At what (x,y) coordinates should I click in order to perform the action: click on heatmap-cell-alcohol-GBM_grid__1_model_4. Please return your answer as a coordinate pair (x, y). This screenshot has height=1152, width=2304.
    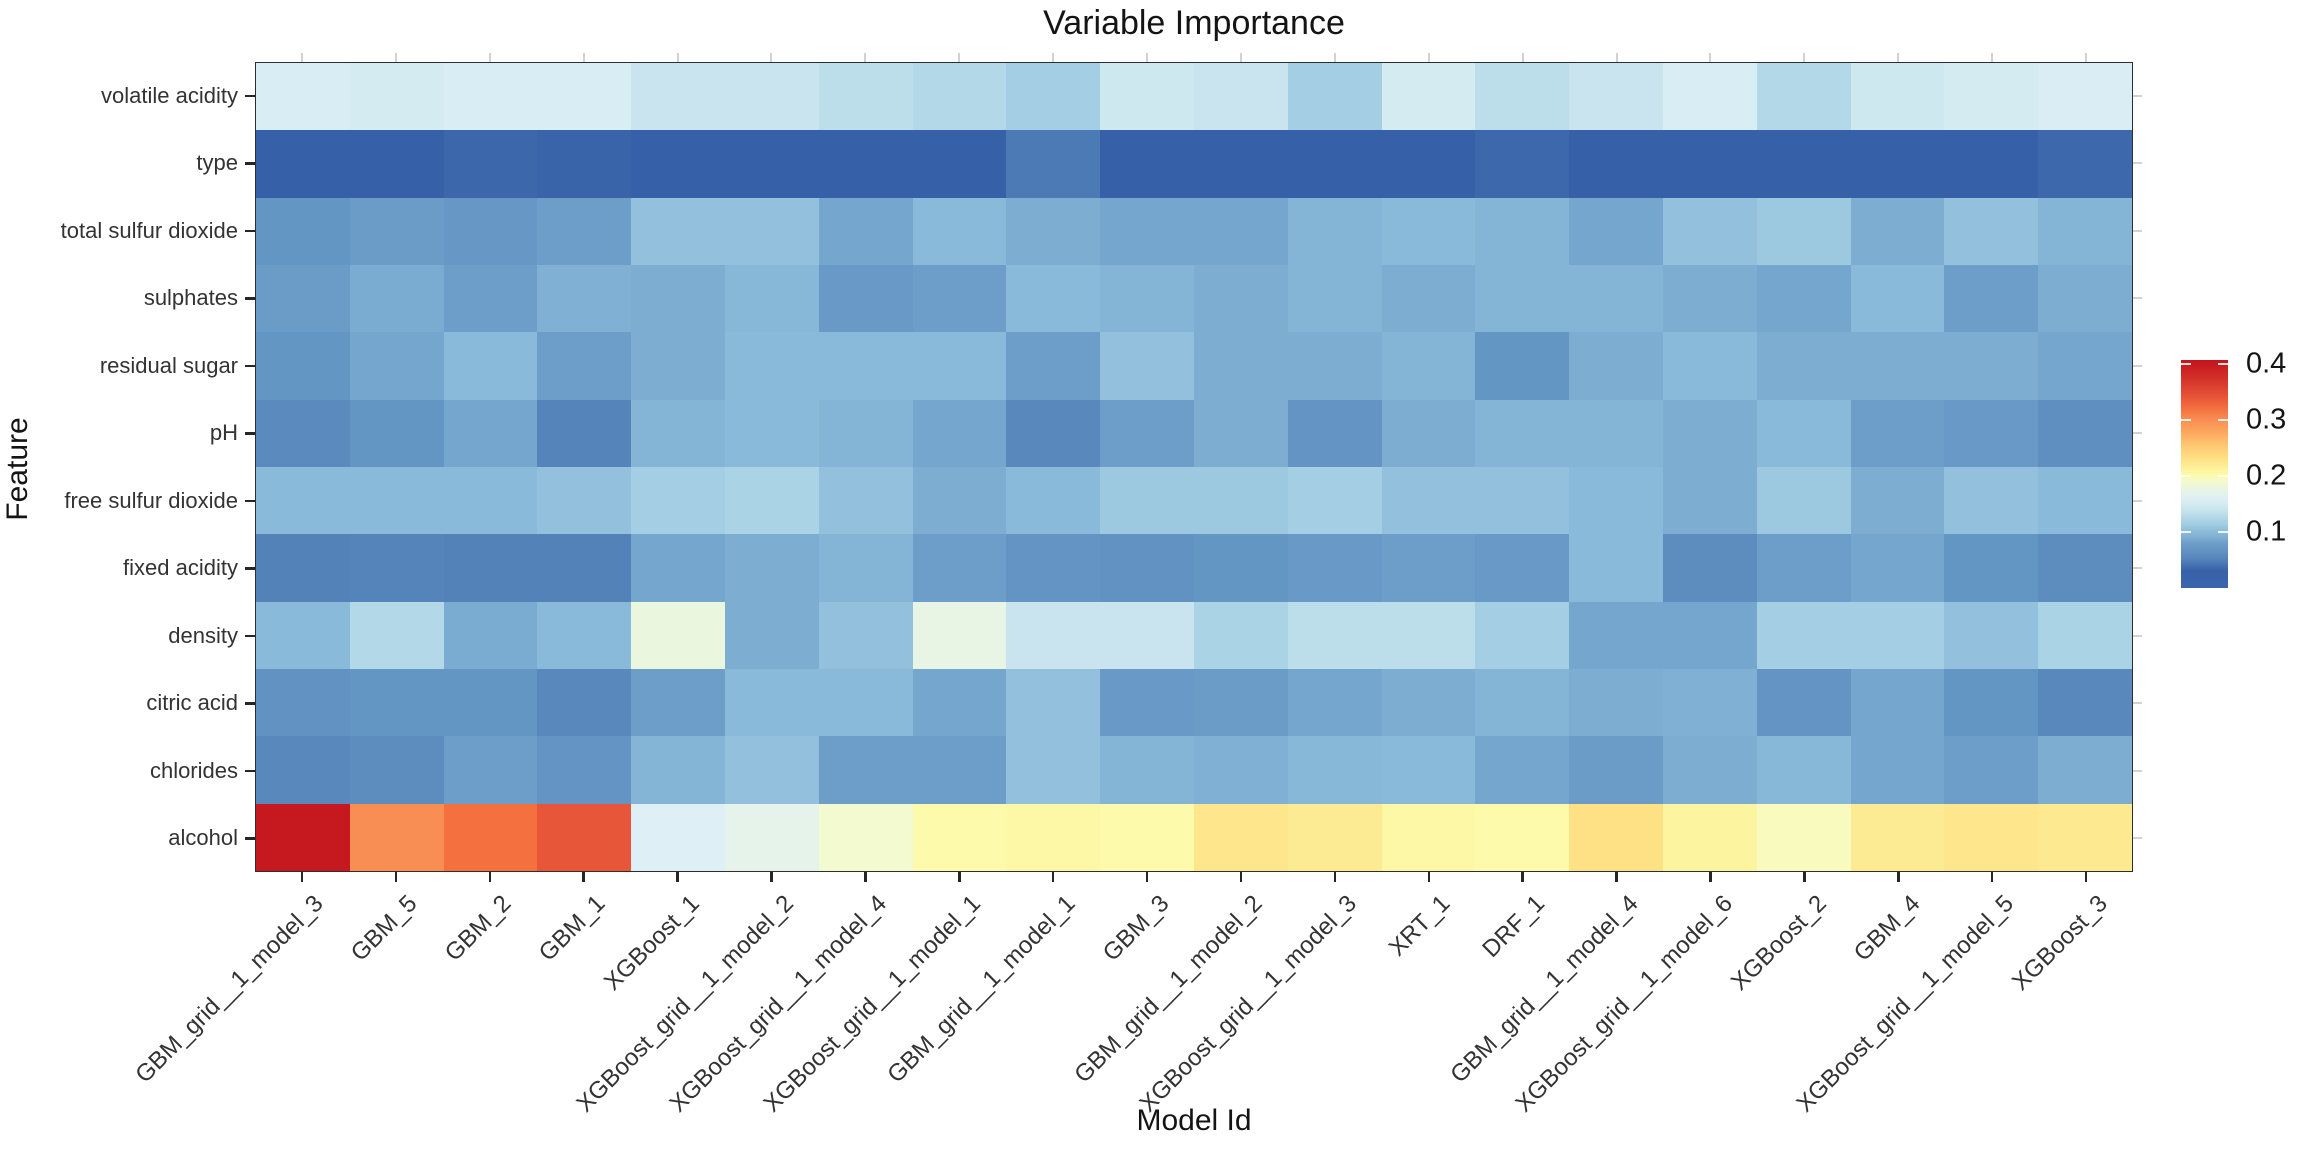
    Looking at the image, I should click on (1616, 837).